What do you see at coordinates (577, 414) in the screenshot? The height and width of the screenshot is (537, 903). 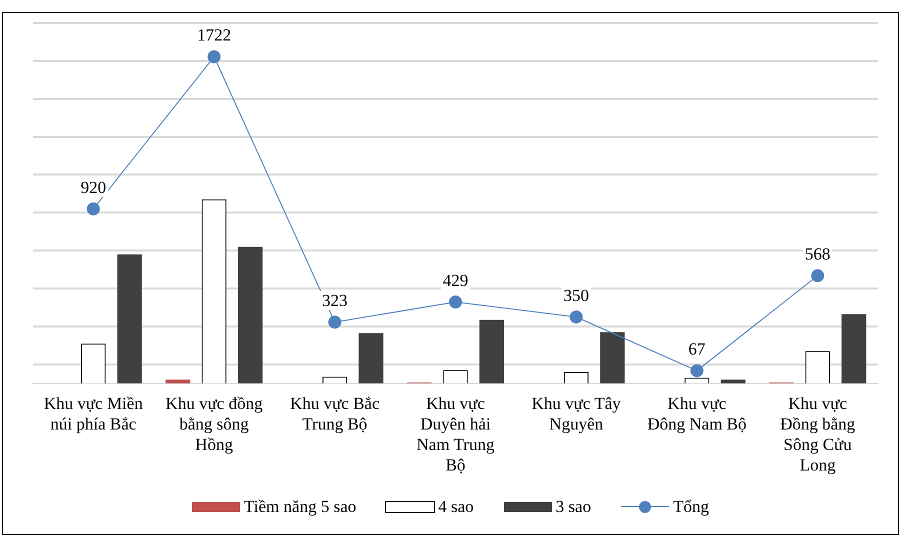 I see `x-tick-label: Khu vực Tây Nguyên` at bounding box center [577, 414].